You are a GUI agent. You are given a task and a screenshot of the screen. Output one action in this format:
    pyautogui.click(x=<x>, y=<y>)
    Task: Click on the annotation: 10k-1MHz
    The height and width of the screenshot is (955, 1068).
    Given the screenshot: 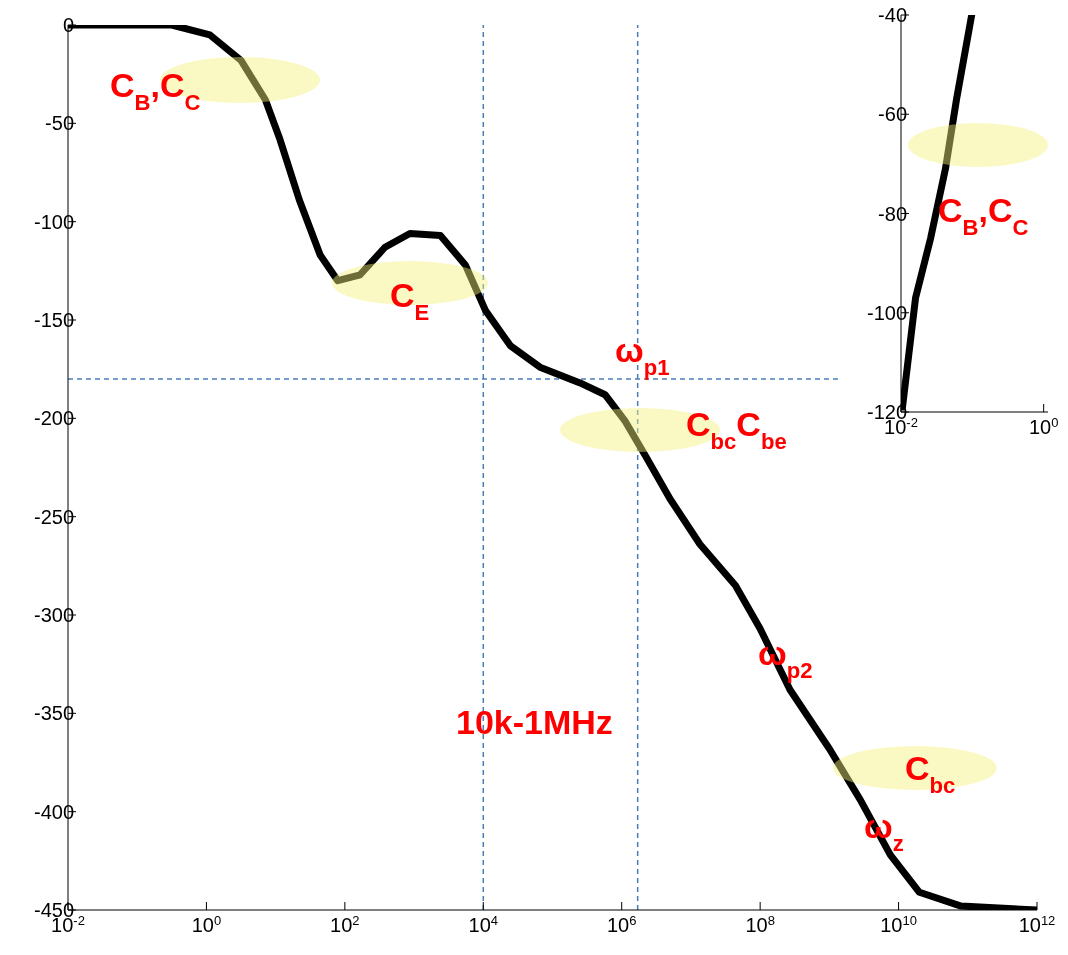 What is the action you would take?
    pyautogui.click(x=534, y=722)
    